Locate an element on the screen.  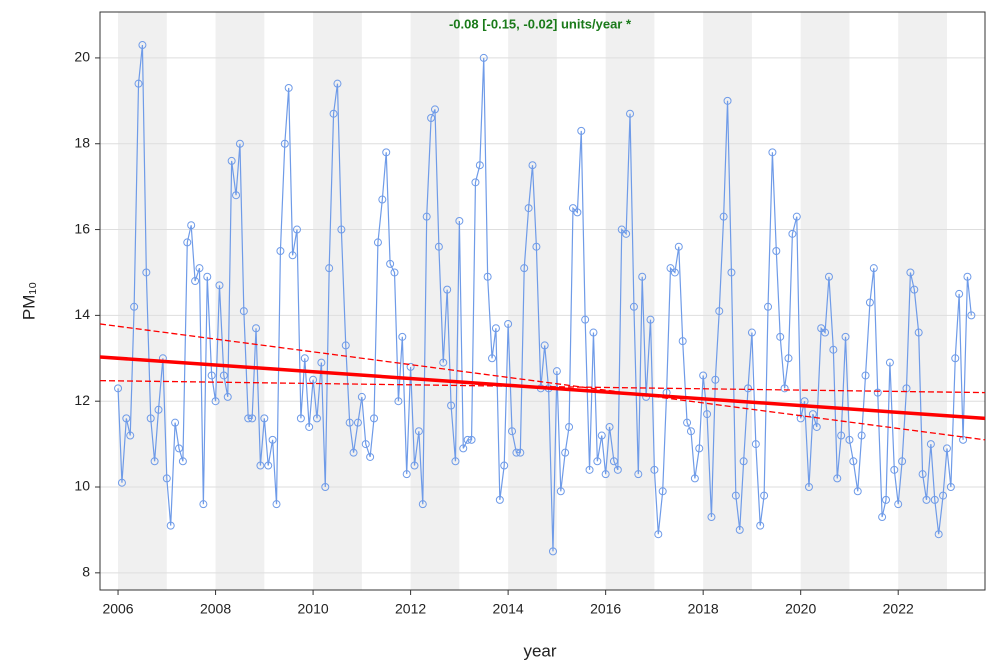
y-tick-label: 10 is located at coordinates (82, 486).